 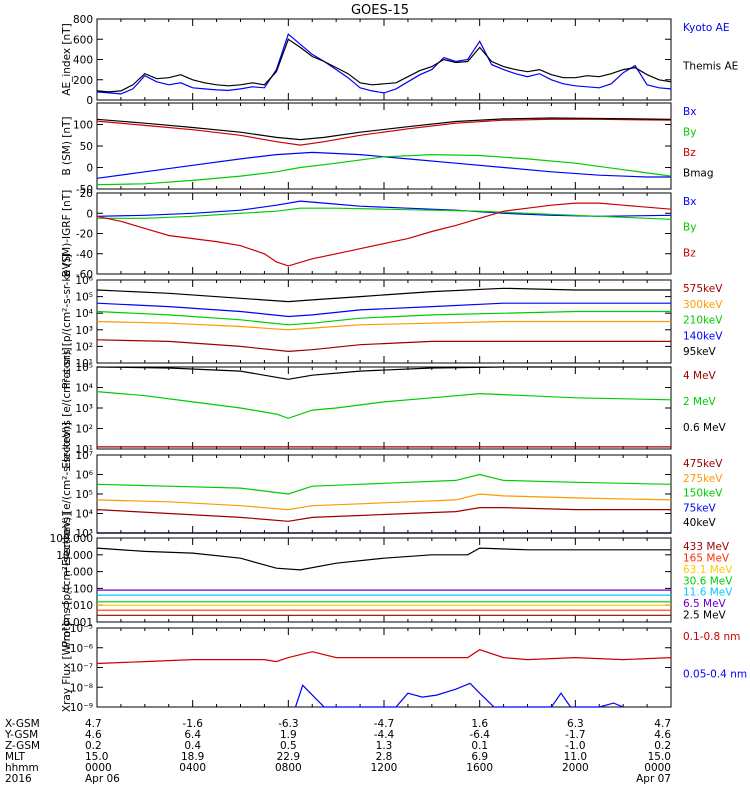 What do you see at coordinates (703, 494) in the screenshot?
I see `legend-entry: 150keV` at bounding box center [703, 494].